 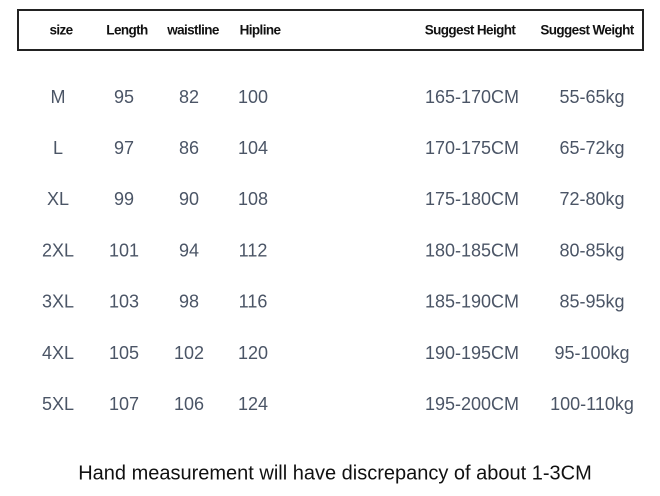 I want to click on table-cell: 97, so click(x=124, y=148).